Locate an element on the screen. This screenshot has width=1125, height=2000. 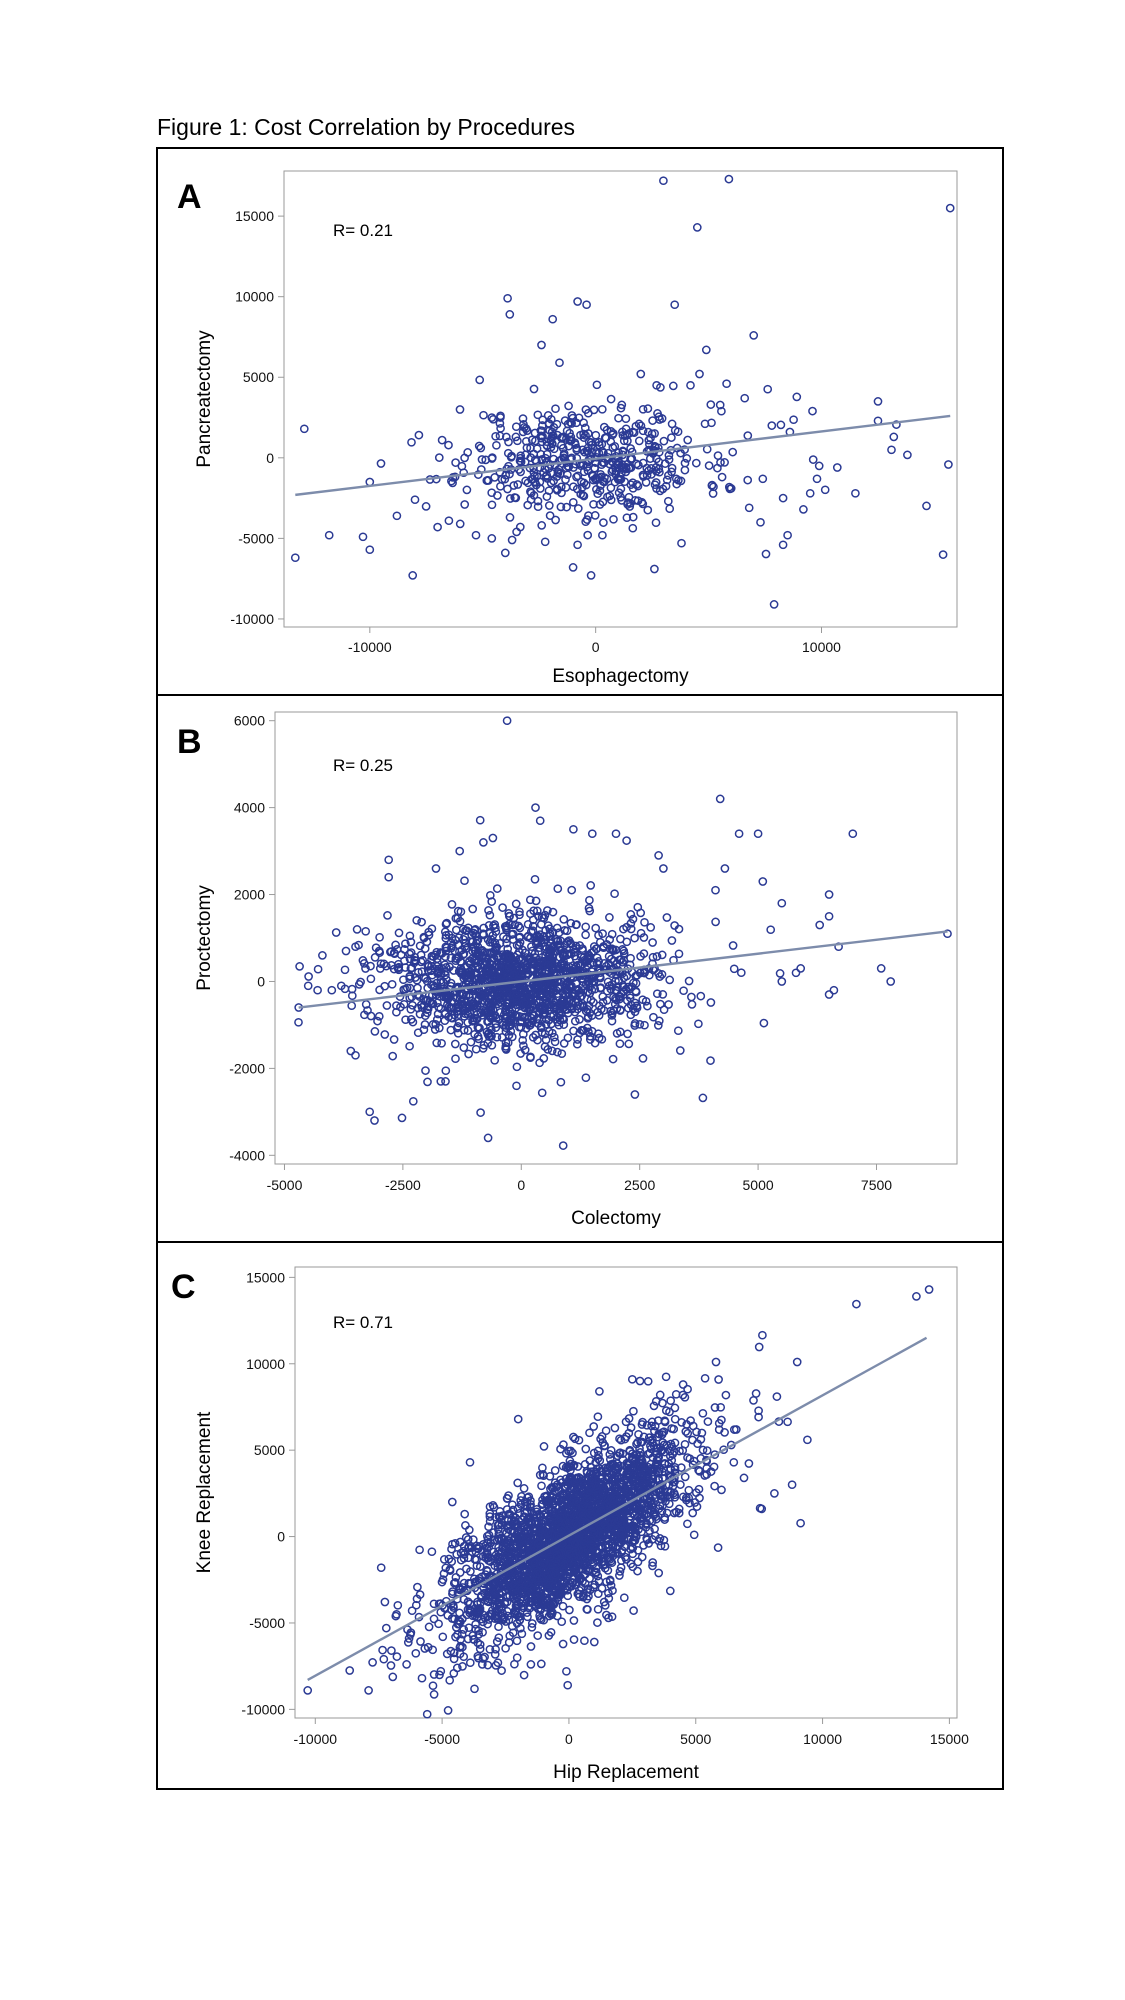
x-tick-label: -5000 is located at coordinates (285, 1185).